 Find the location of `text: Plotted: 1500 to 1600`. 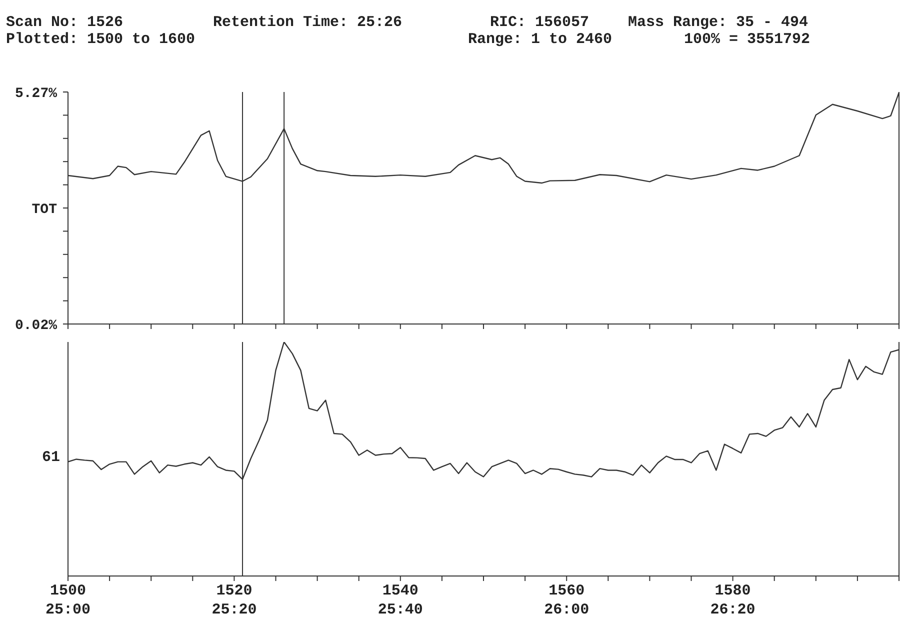

text: Plotted: 1500 to 1600 is located at coordinates (101, 39).